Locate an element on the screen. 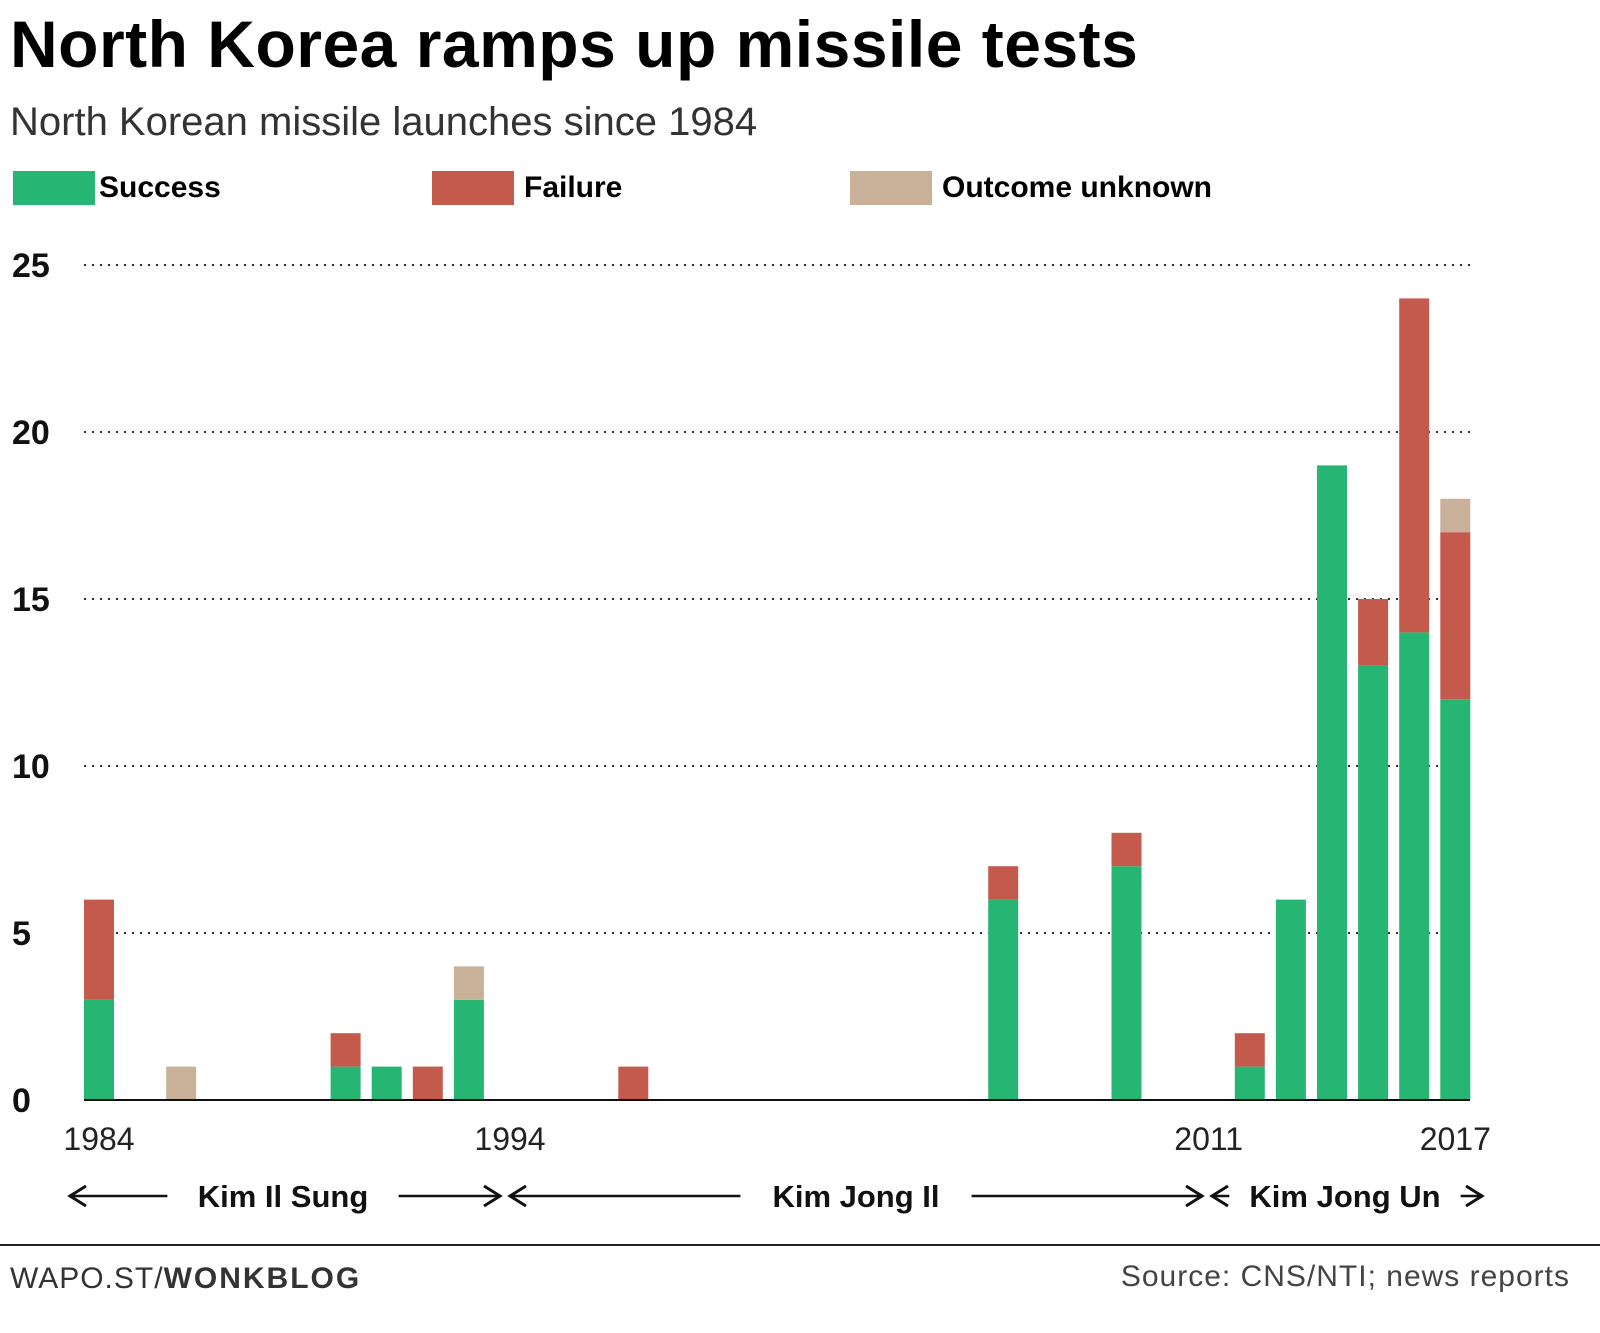  y-tick-label: 10 is located at coordinates (31, 767).